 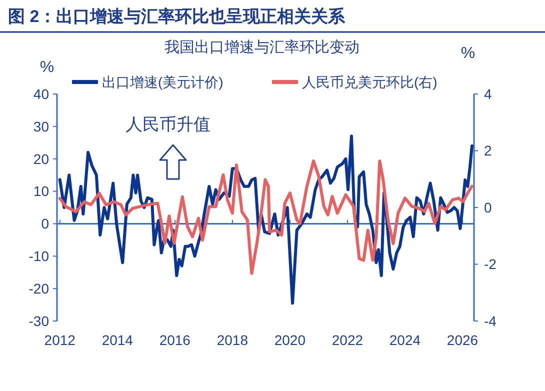 What do you see at coordinates (39, 320) in the screenshot?
I see `y-tick-label: -30` at bounding box center [39, 320].